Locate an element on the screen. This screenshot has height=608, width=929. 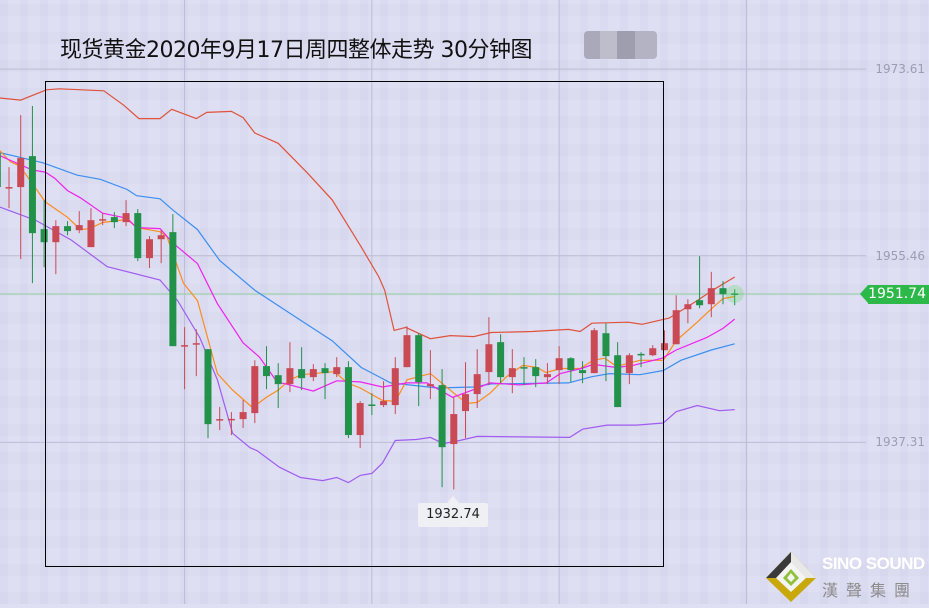
y-tick-label: 1955.46 is located at coordinates (900, 256).